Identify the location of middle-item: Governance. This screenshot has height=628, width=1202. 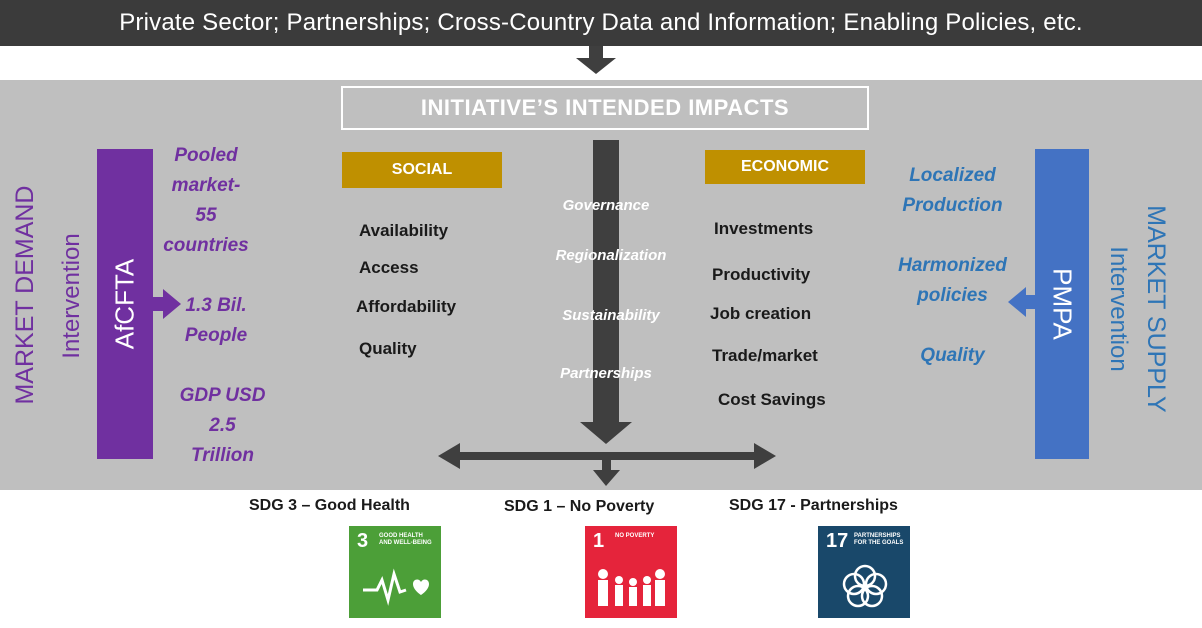
(606, 205).